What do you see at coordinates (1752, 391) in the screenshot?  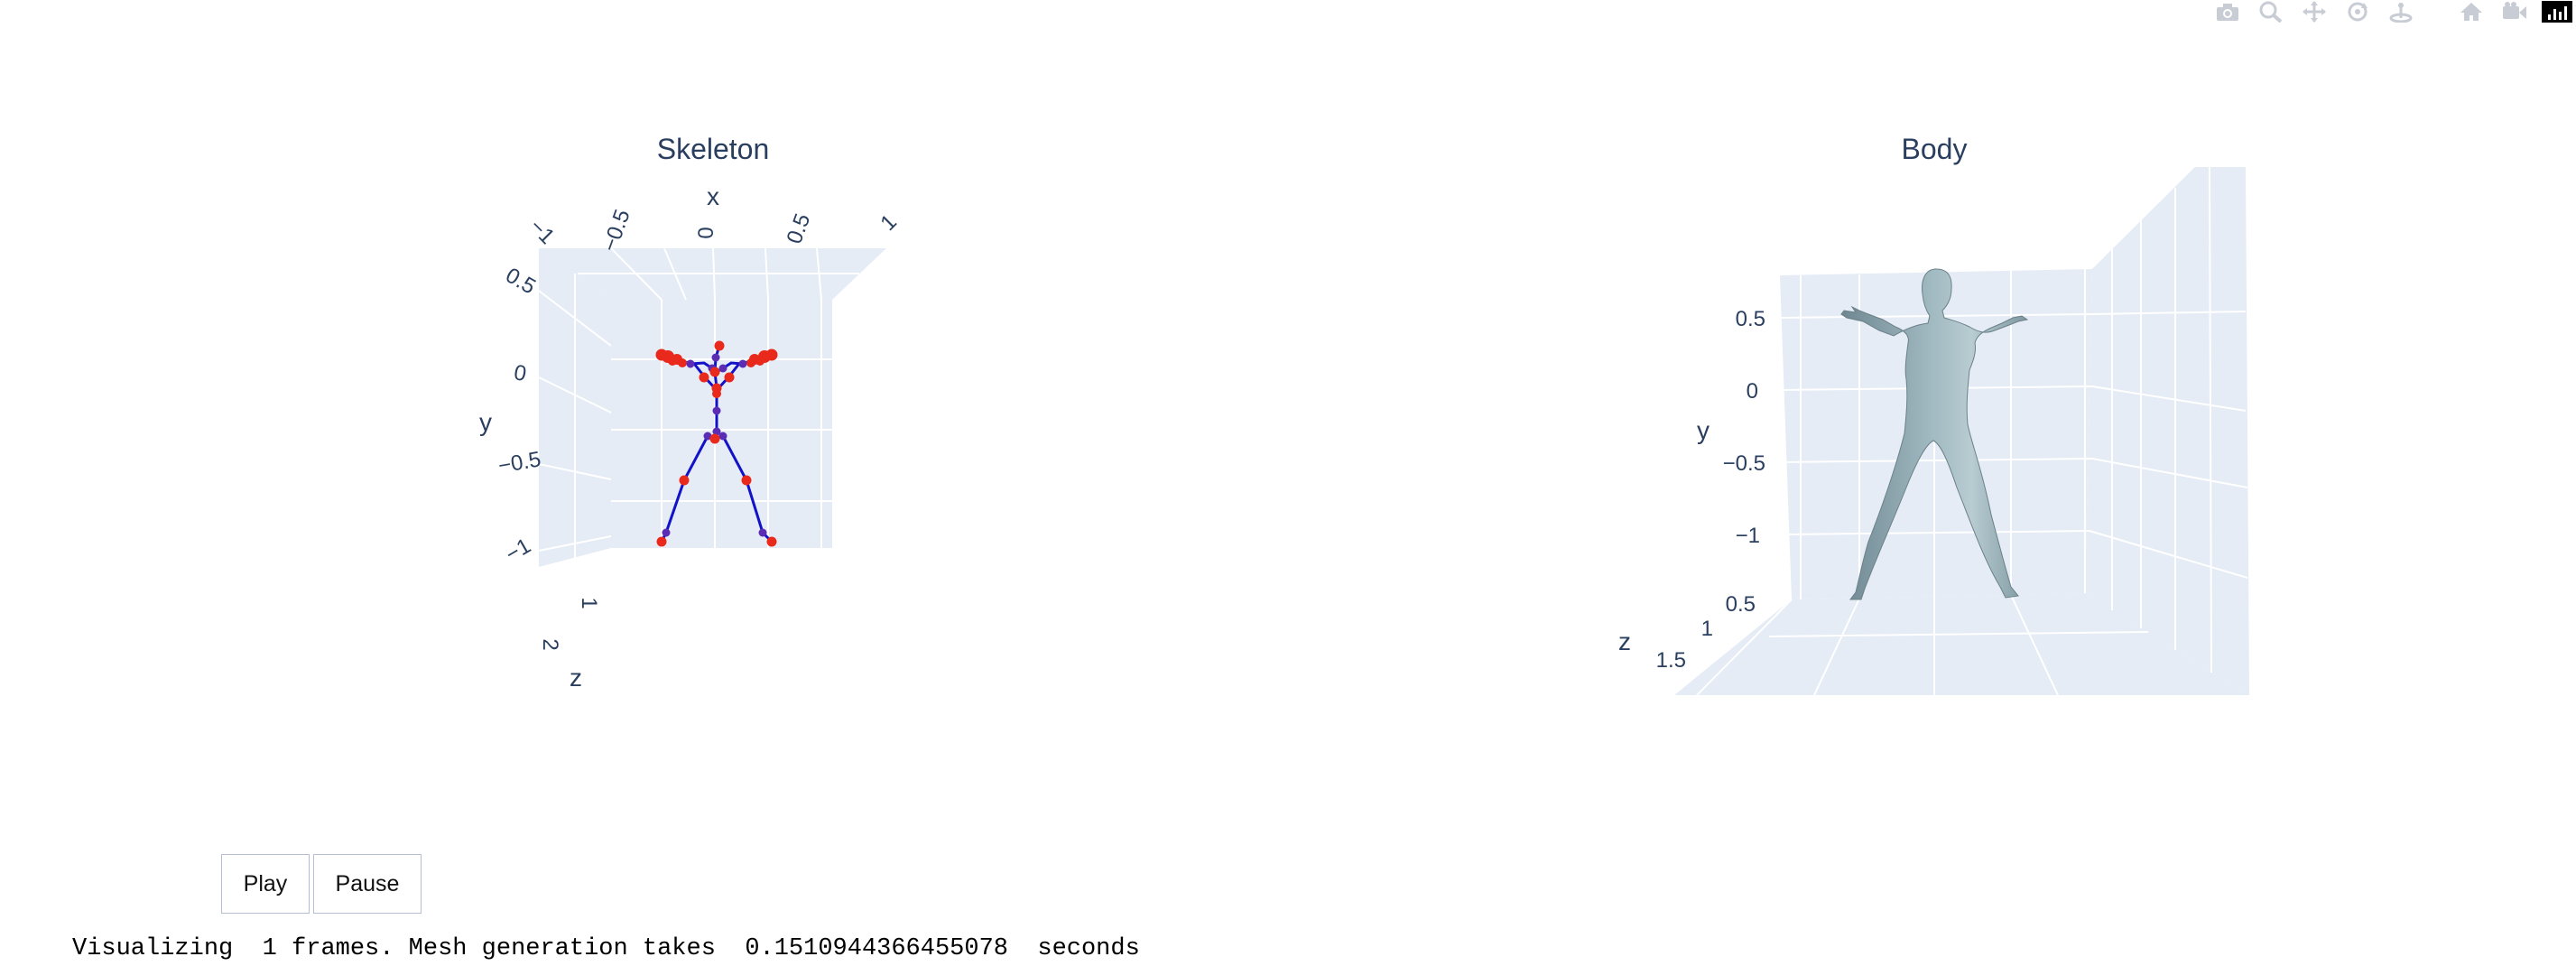 I see `body-ytick: 0` at bounding box center [1752, 391].